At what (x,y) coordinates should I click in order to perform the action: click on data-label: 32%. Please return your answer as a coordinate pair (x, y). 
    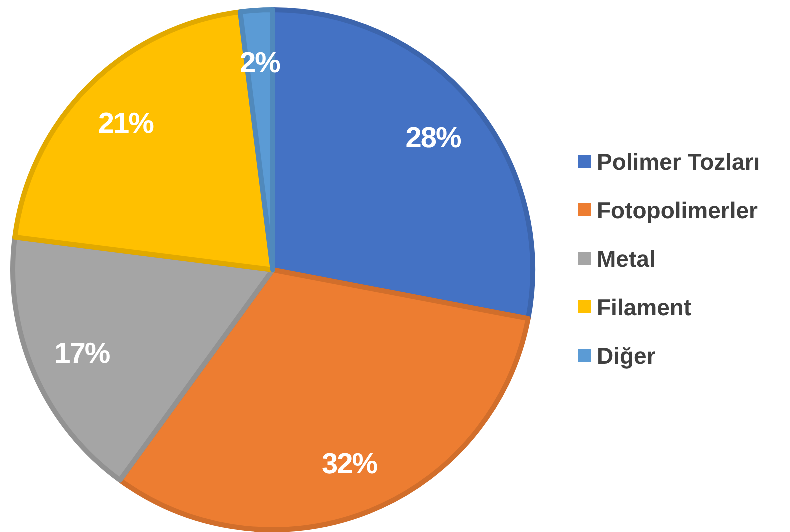
    Looking at the image, I should click on (350, 464).